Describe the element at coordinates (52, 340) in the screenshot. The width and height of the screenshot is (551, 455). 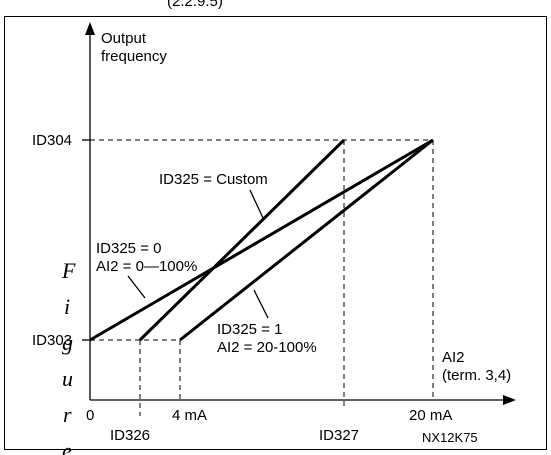
I see `y-tick-label-id303: ID303` at that location.